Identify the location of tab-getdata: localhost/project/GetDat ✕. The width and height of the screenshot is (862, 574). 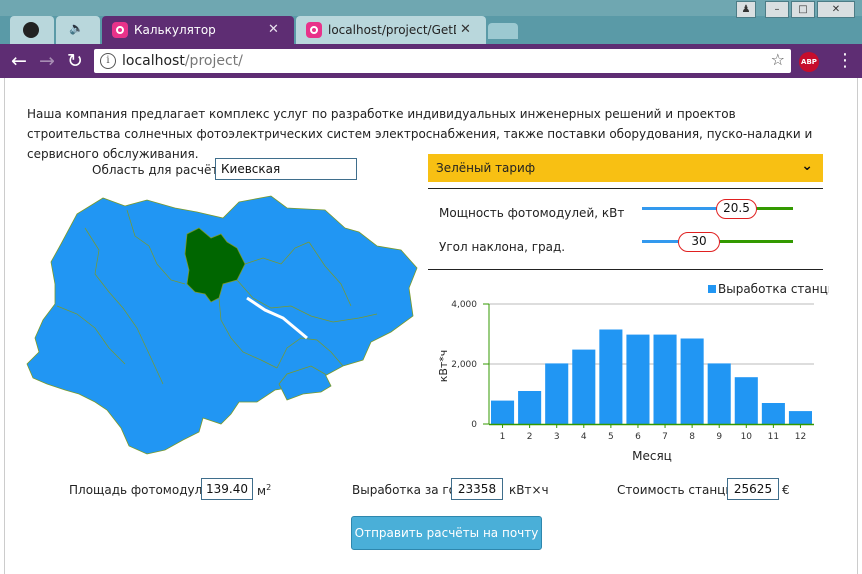
(391, 30).